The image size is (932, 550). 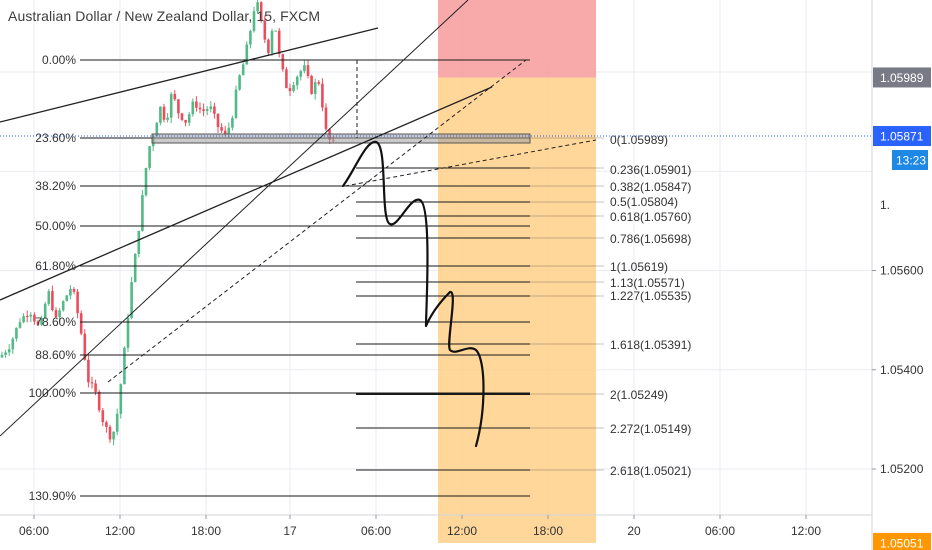 I want to click on countdown-tag-bg, so click(x=910, y=160).